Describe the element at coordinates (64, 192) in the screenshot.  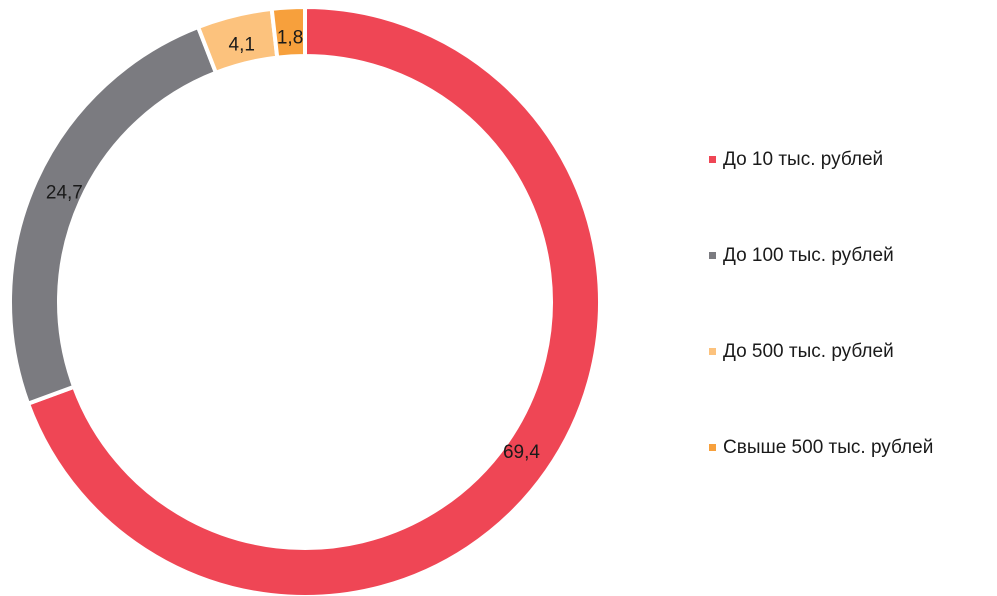
I see `data-label: 24,7` at that location.